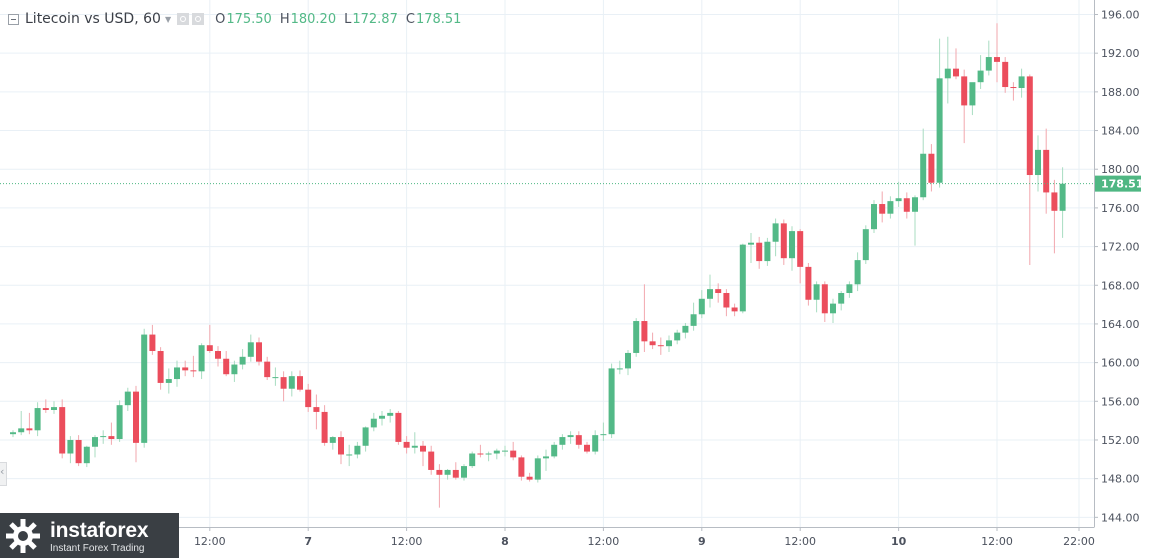 The image size is (1150, 558). I want to click on price-tick-label: 160.00, so click(1120, 363).